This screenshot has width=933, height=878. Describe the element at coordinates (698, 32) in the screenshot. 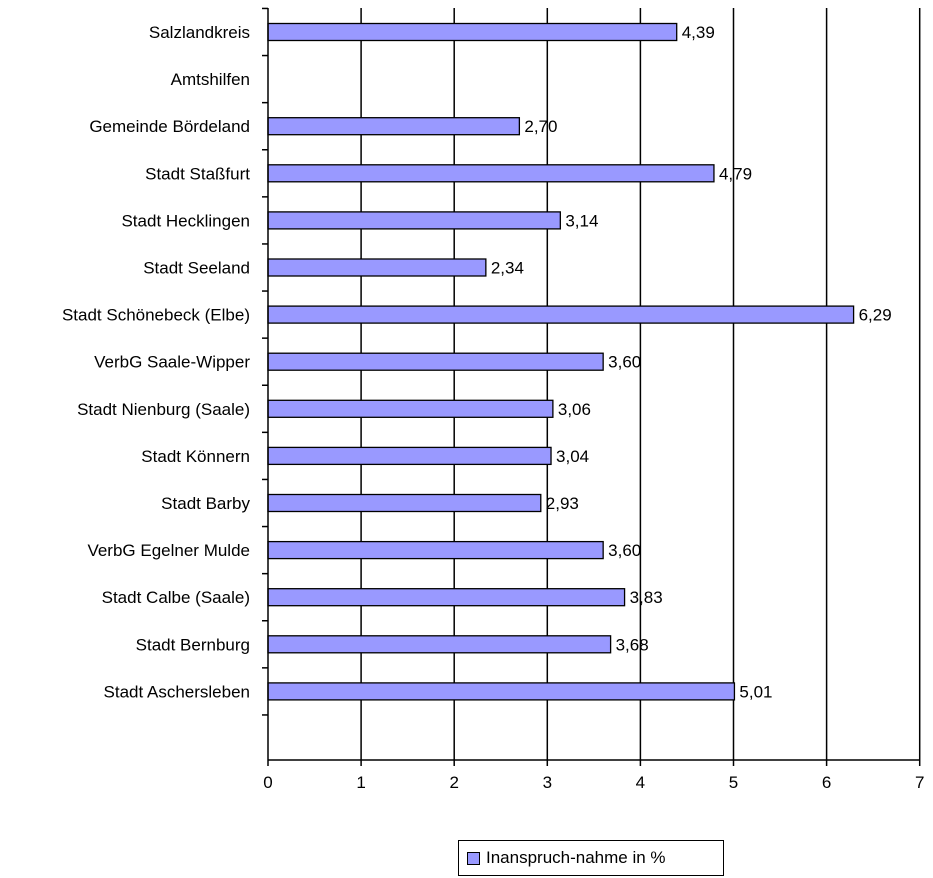

I see `value-label: 4,39` at that location.